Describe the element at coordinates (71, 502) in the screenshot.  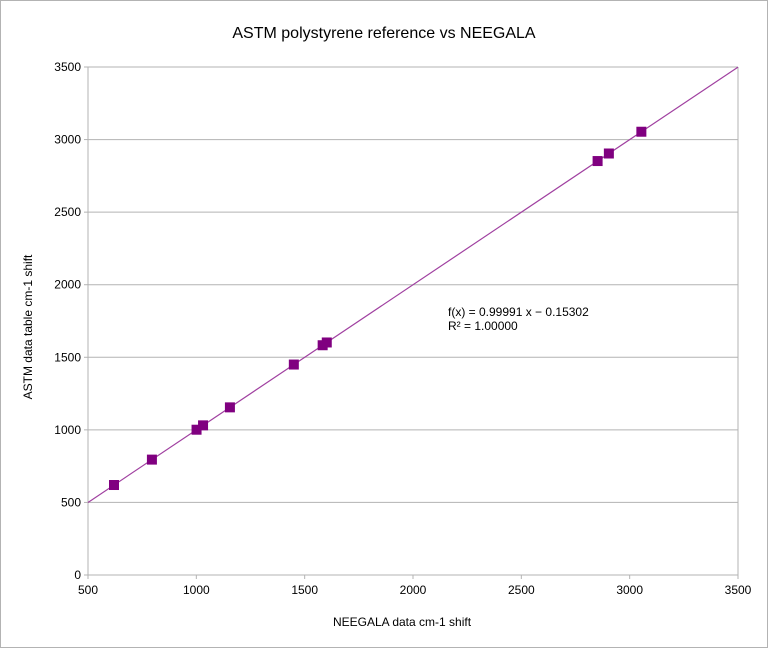
I see `y-tick-label: 500` at that location.